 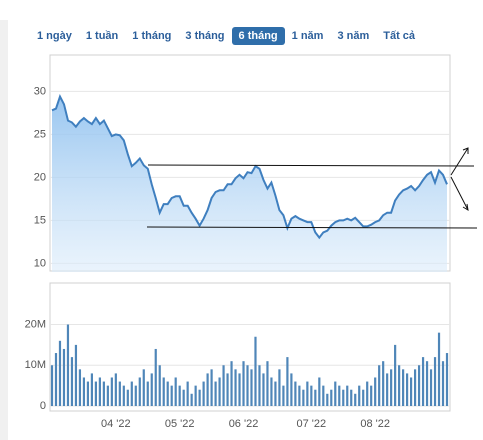 What do you see at coordinates (307, 36) in the screenshot?
I see `range-button: 1 năm` at bounding box center [307, 36].